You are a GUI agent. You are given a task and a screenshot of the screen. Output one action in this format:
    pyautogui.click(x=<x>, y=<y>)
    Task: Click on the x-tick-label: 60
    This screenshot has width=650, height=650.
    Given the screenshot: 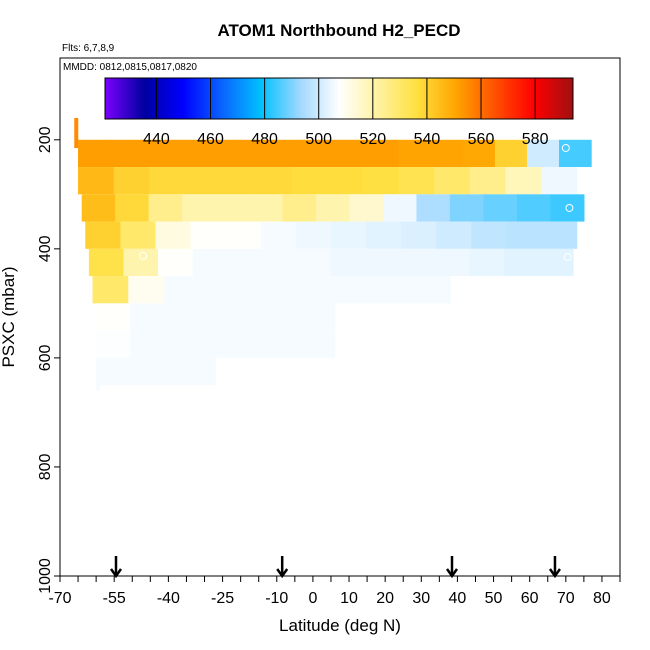 What is the action you would take?
    pyautogui.click(x=530, y=598)
    